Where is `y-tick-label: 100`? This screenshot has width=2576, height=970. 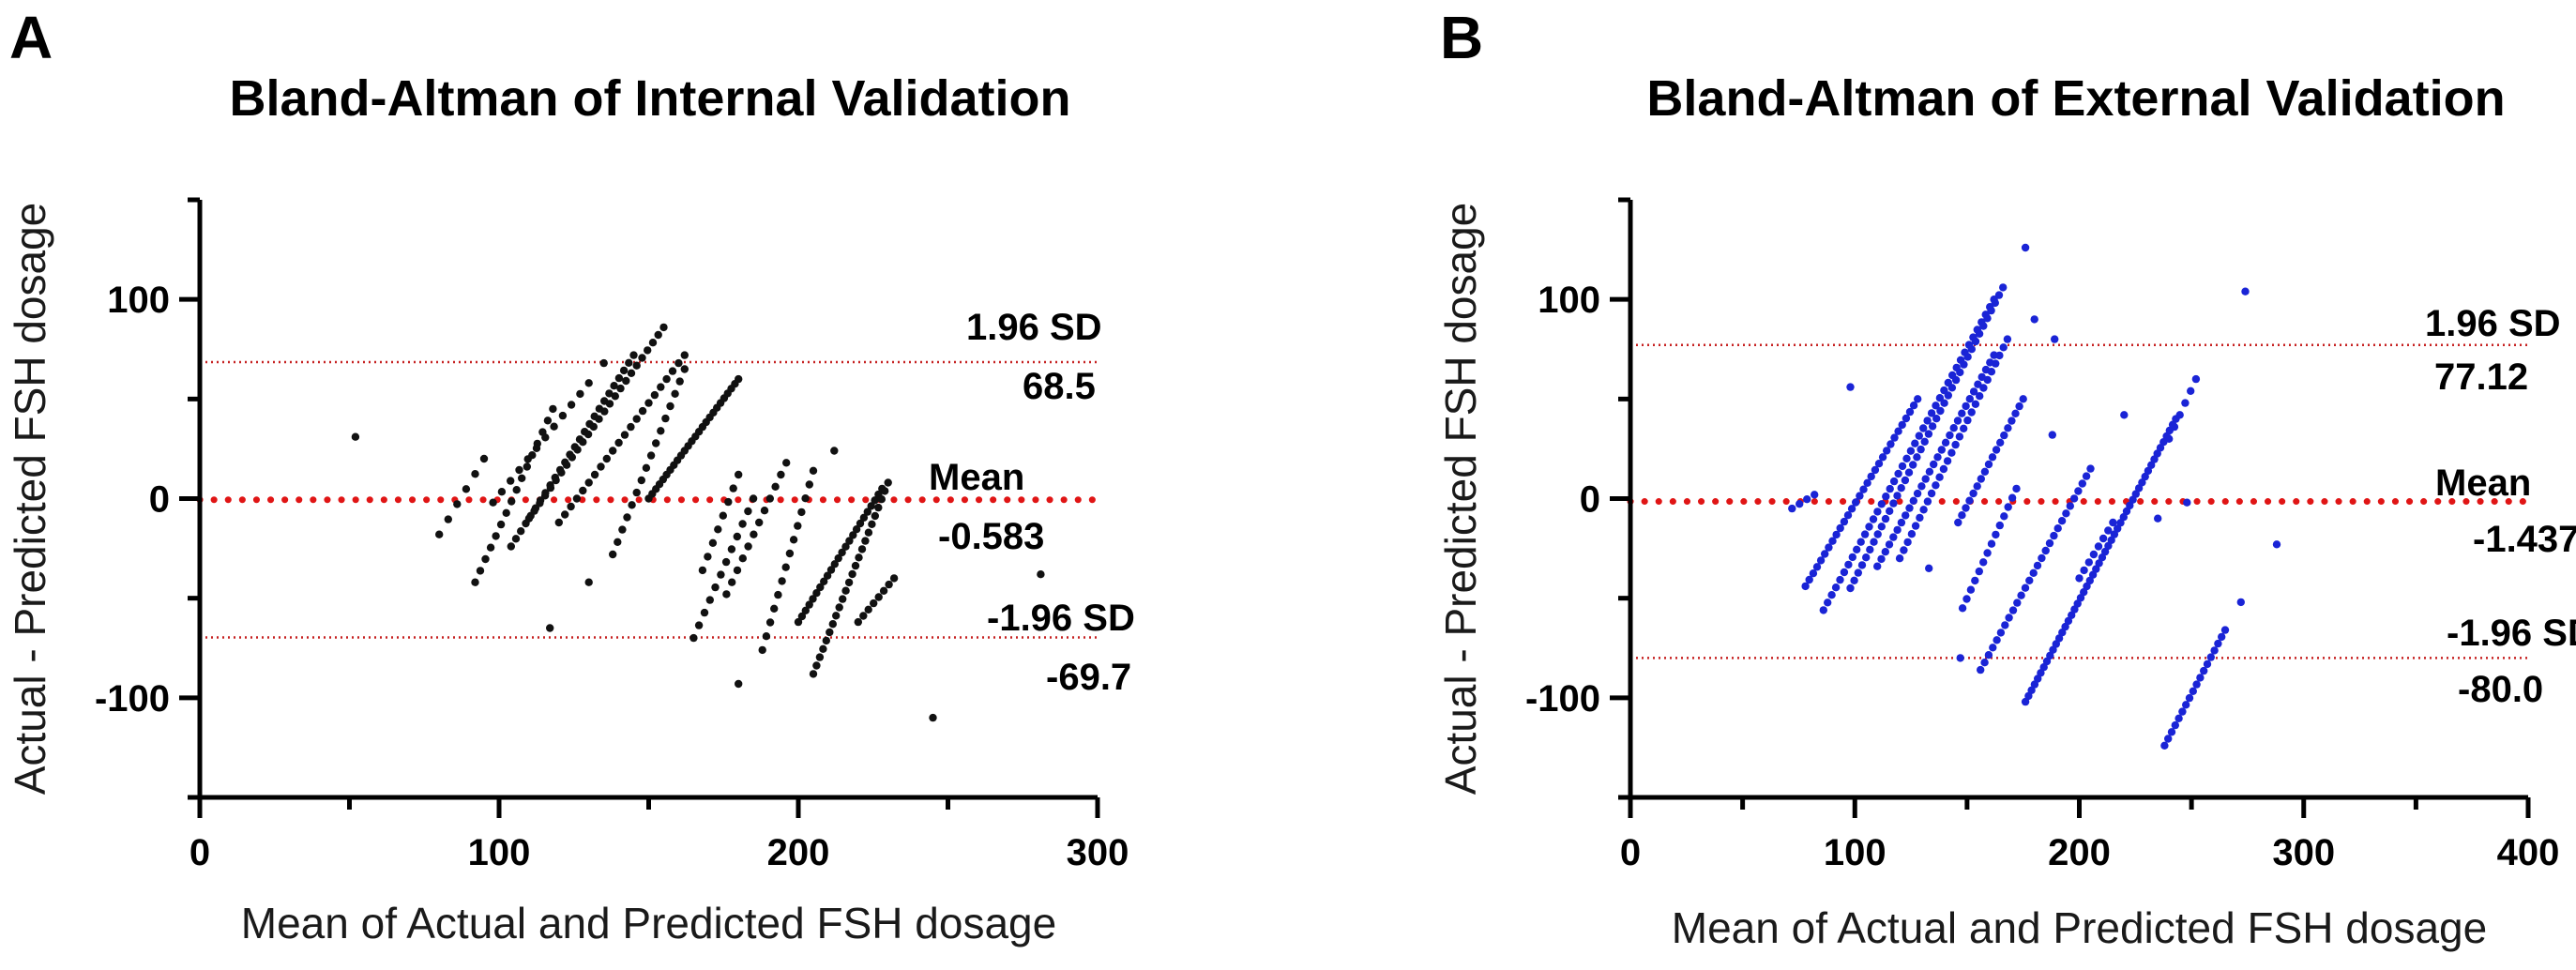 y-tick-label: 100 is located at coordinates (1569, 300).